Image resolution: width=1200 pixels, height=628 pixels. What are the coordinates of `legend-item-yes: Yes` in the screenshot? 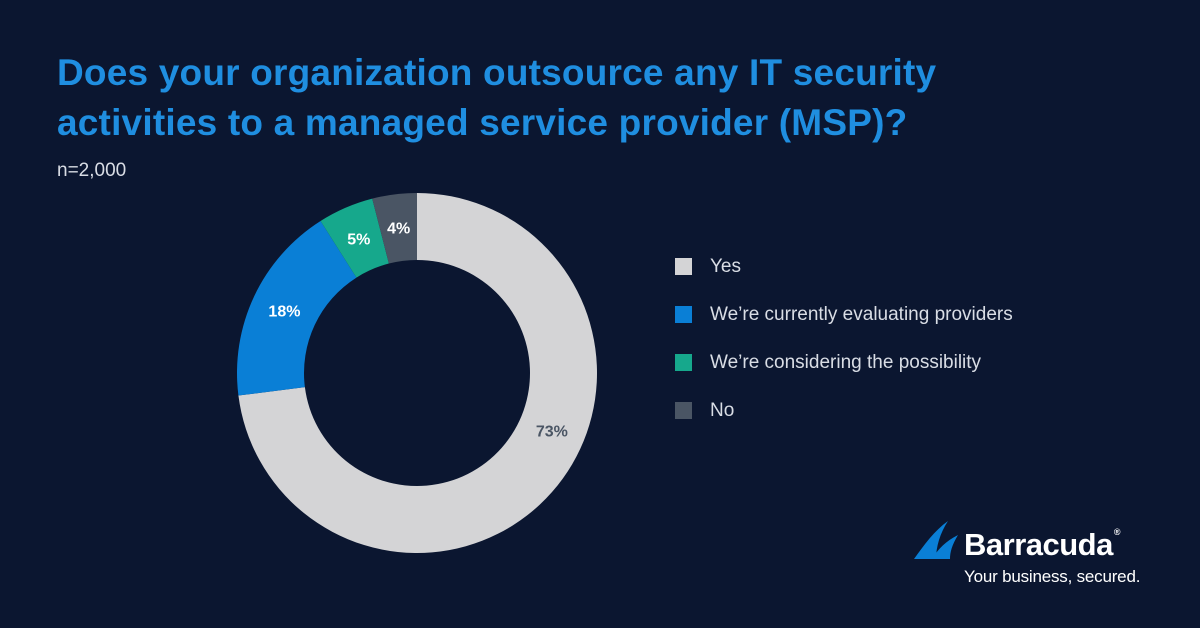 It's located at (844, 266).